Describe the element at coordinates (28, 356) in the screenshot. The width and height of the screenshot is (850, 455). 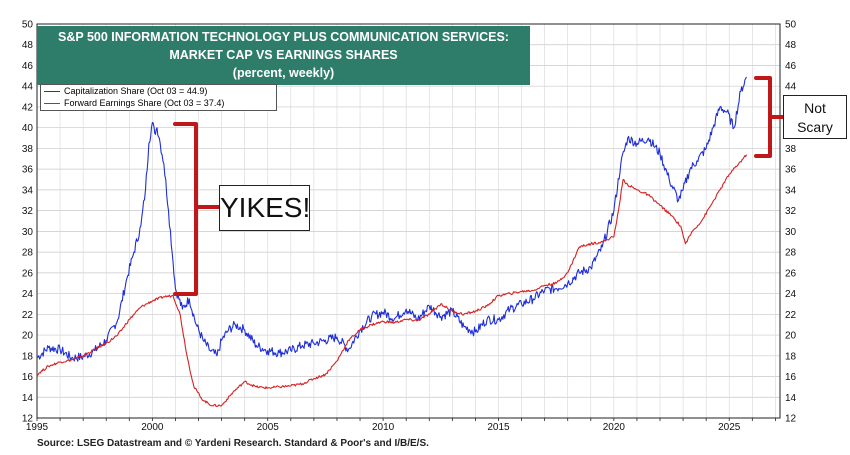
I see `y-tick-label-left: 18` at that location.